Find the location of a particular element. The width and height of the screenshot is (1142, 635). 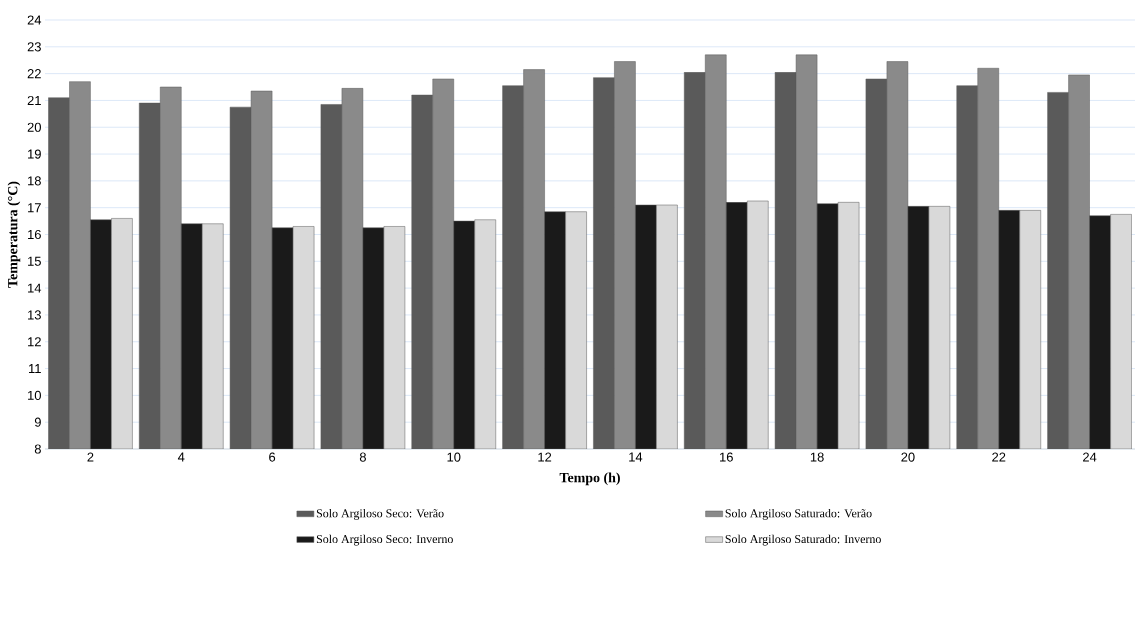

y-tick-label: 21 is located at coordinates (34, 100).